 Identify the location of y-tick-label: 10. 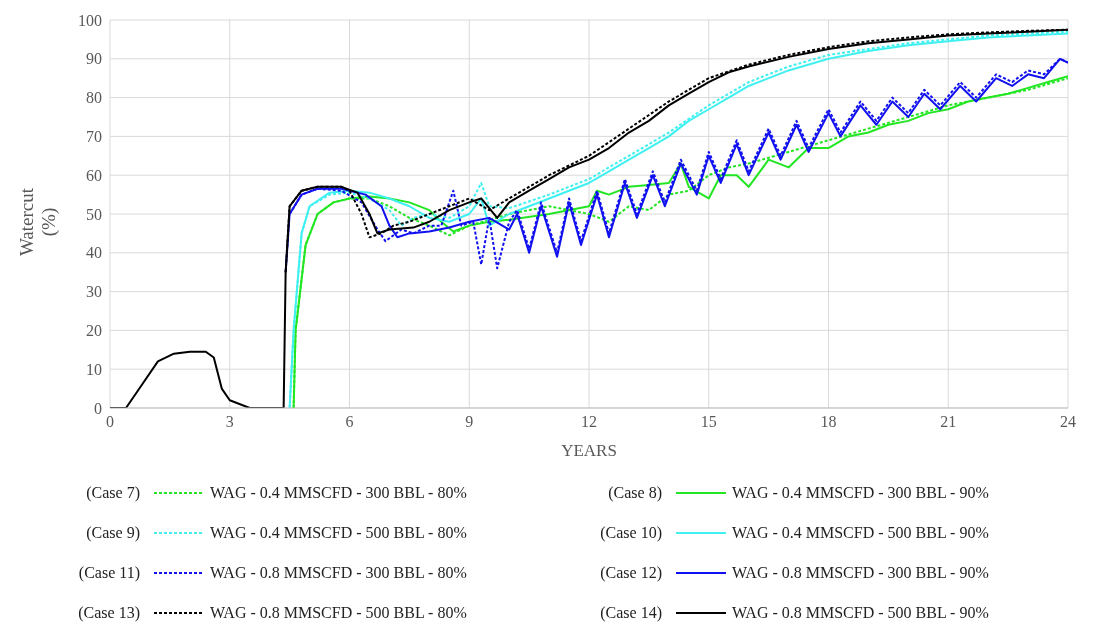
(94, 369).